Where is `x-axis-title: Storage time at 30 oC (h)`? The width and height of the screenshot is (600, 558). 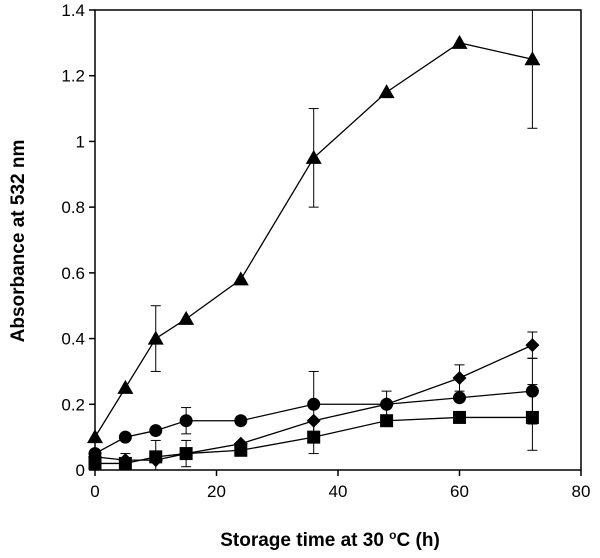
x-axis-title: Storage time at 30 oC (h) is located at coordinates (330, 539).